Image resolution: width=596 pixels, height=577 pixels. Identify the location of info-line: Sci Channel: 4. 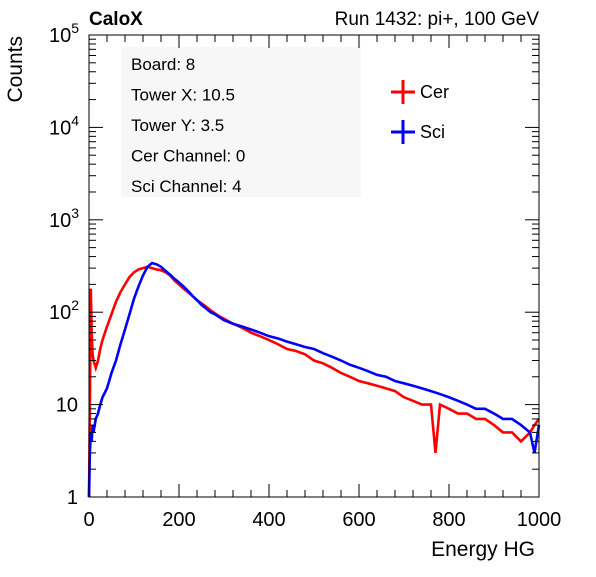
(186, 186).